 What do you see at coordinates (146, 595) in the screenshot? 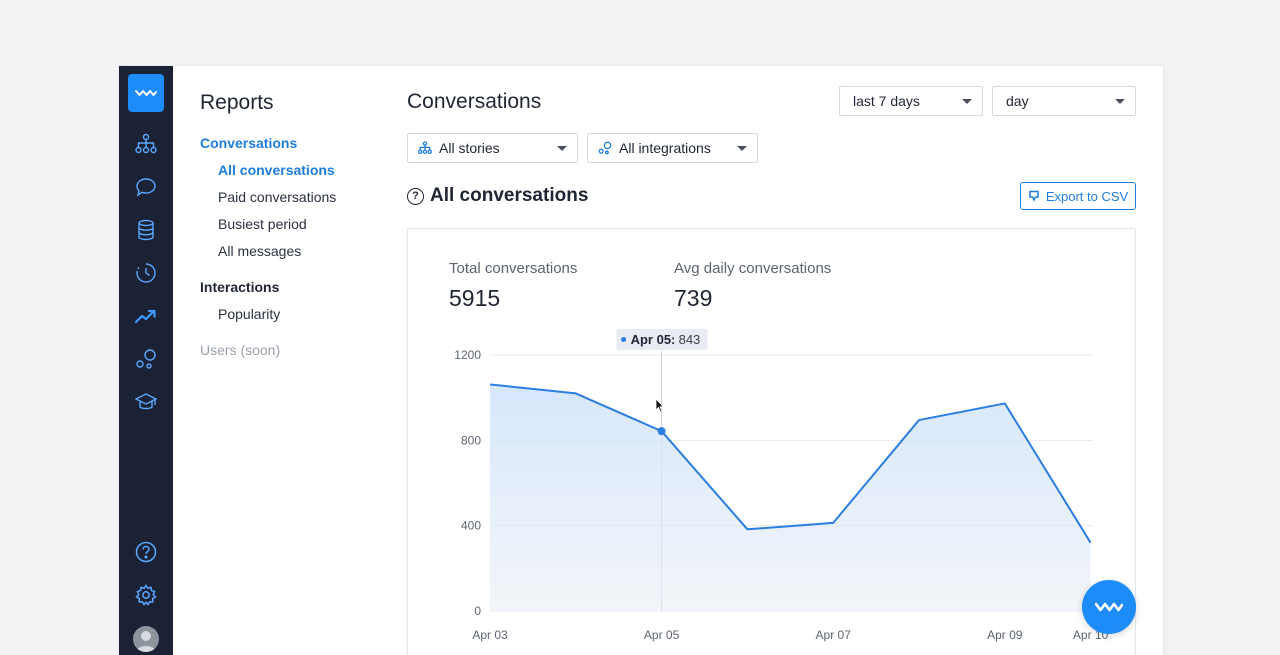
I see `settings-icon` at bounding box center [146, 595].